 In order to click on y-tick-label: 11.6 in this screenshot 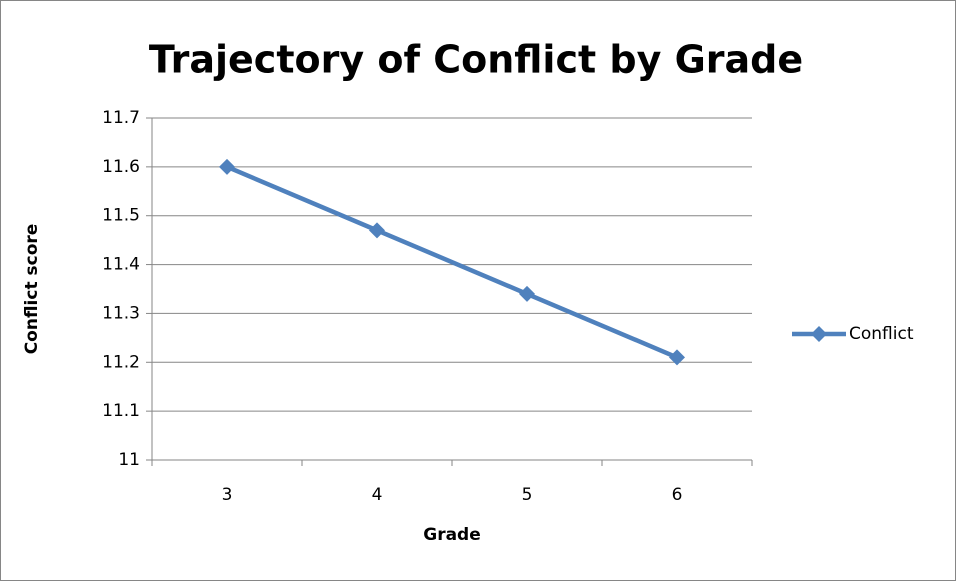, I will do `click(121, 167)`.